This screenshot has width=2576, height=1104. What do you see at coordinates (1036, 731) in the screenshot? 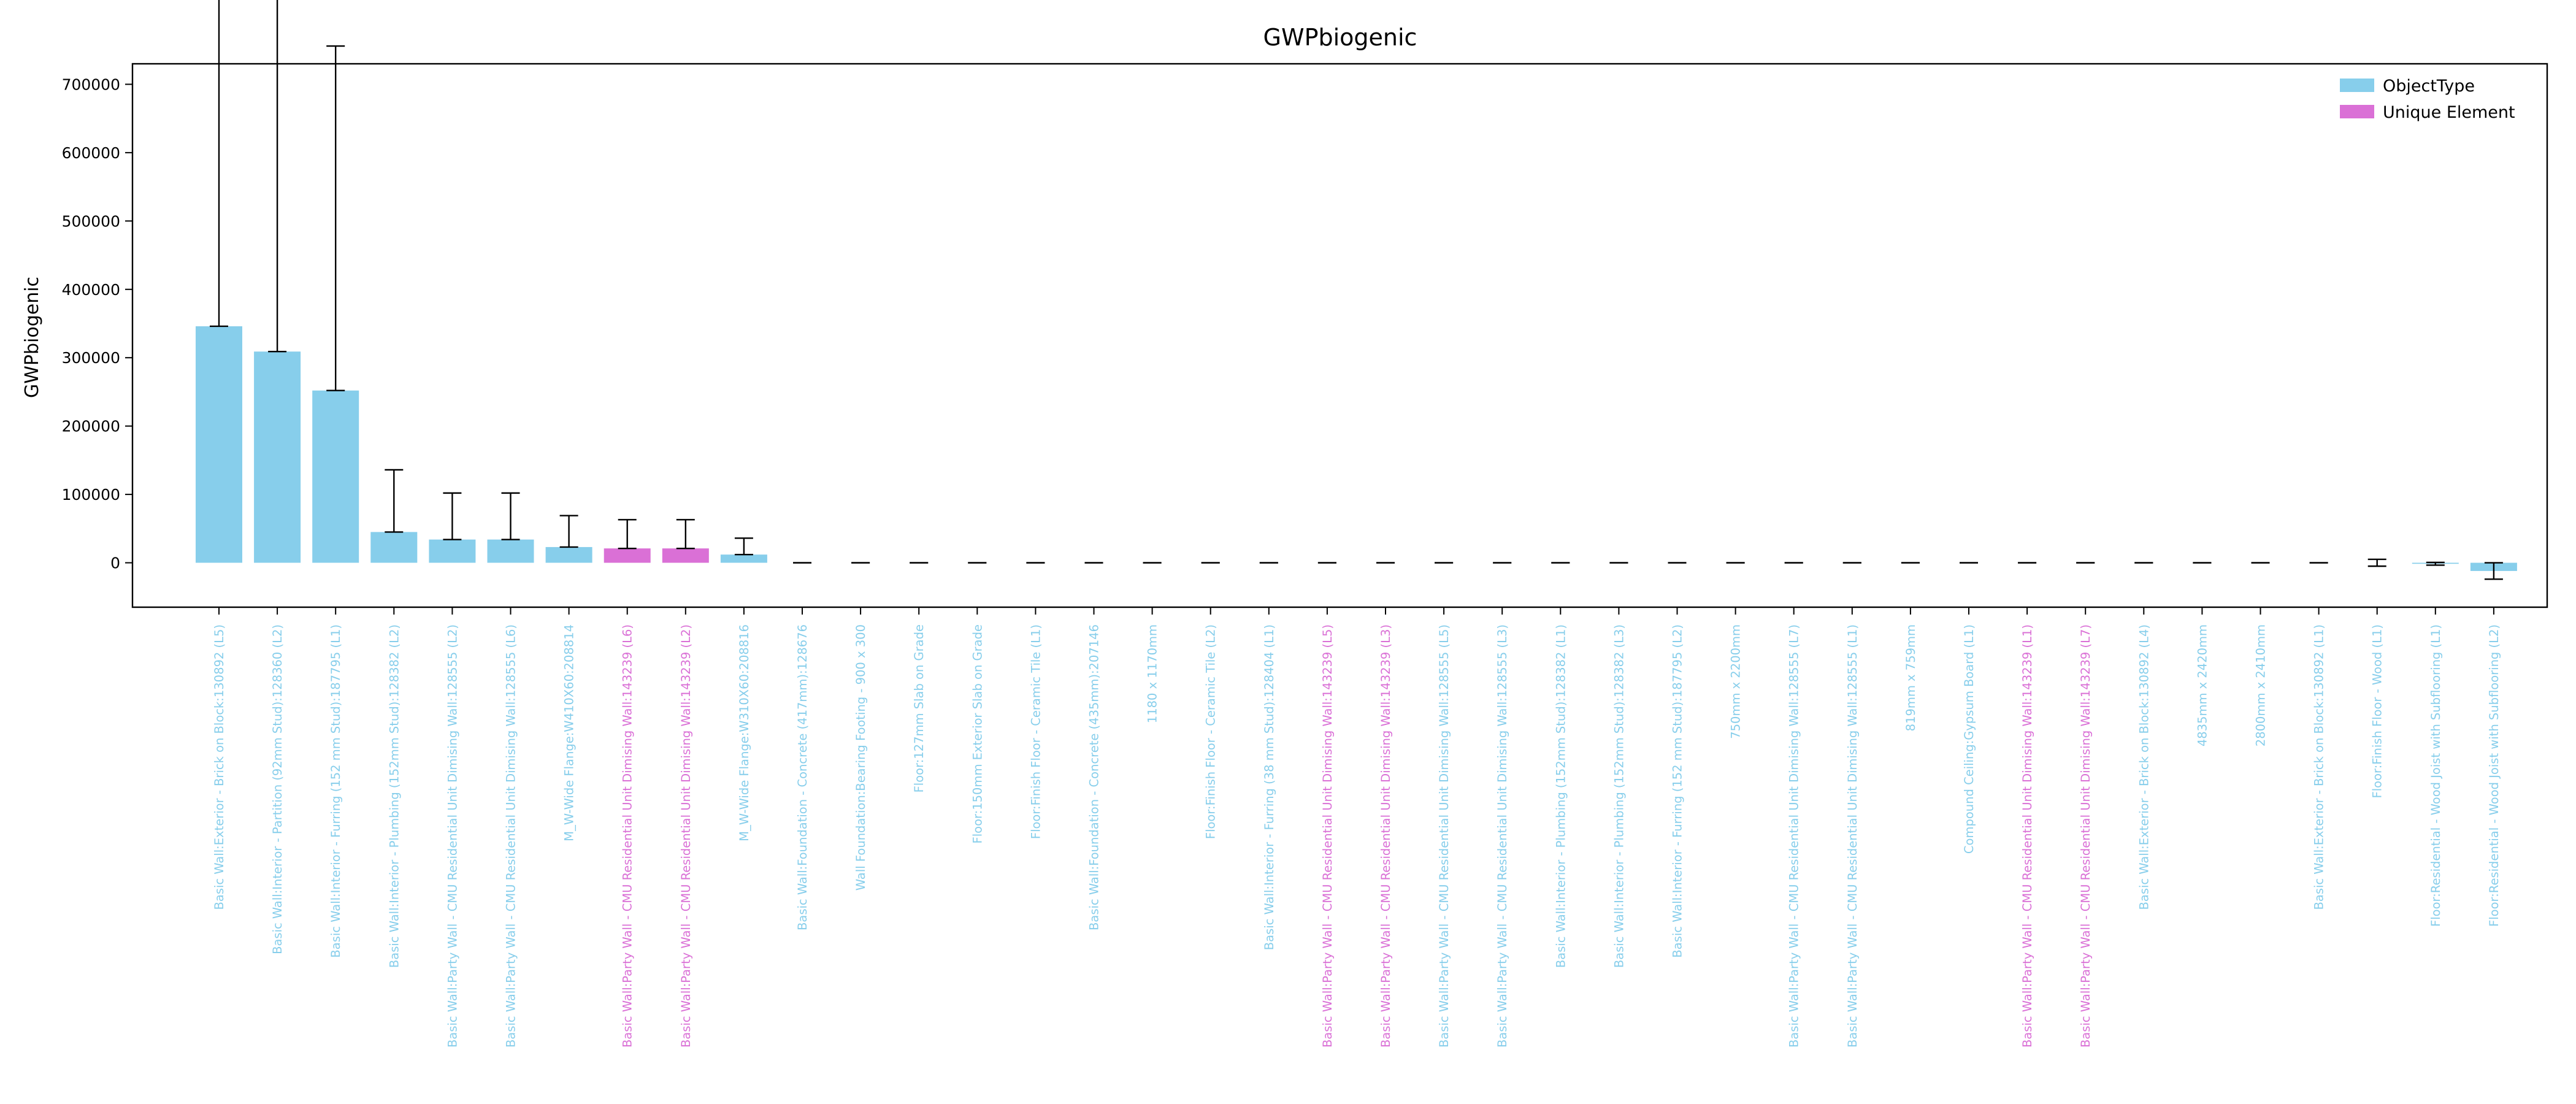
I see `x-tick-label: Floor:Finish Floor - Ceramic Tile (L1)` at bounding box center [1036, 731].